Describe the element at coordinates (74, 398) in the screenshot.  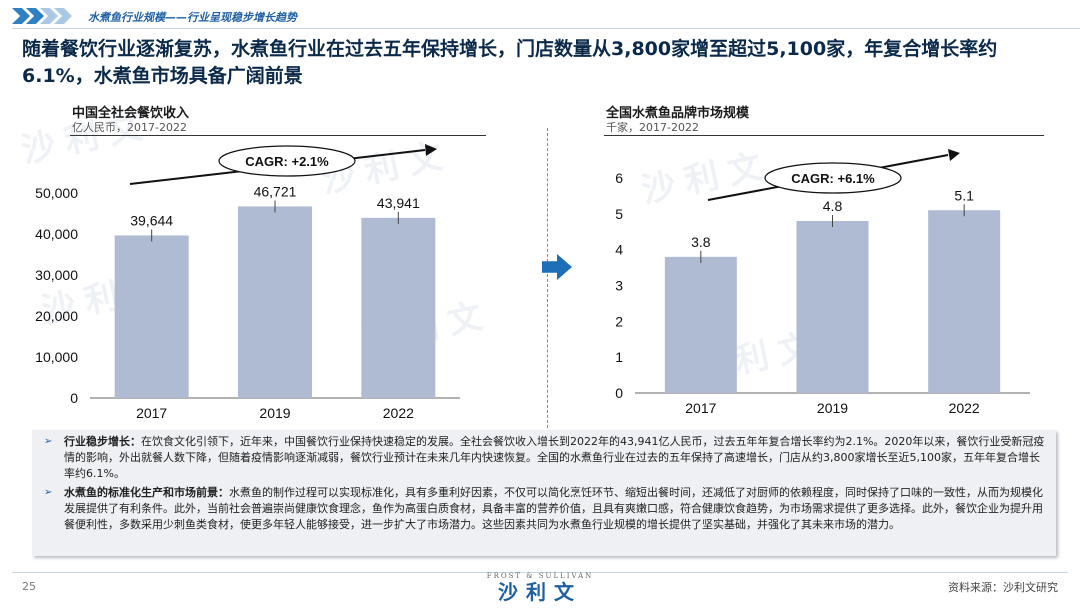
I see `left-y-tick-label: 0` at that location.